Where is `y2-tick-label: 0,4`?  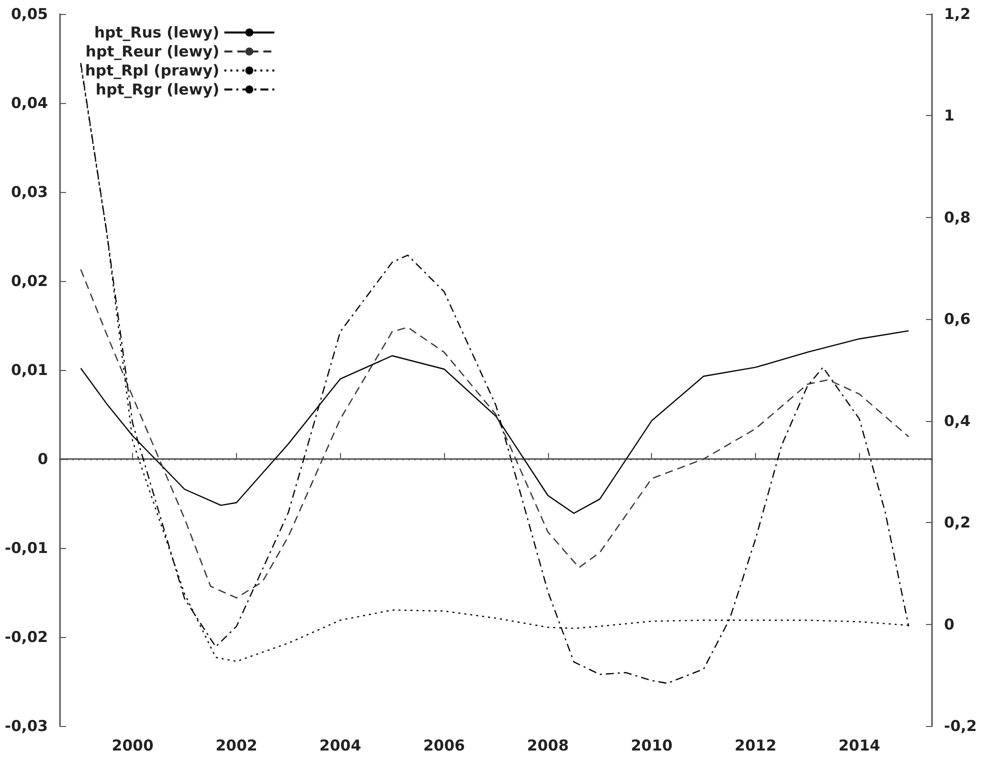
y2-tick-label: 0,4 is located at coordinates (957, 421).